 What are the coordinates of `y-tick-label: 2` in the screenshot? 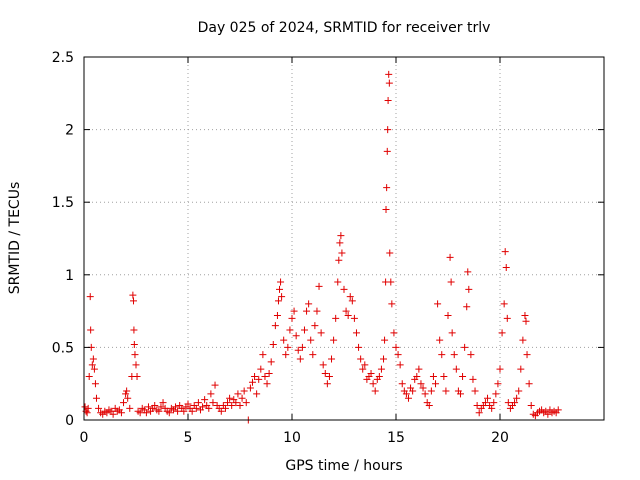 It's located at (69, 131).